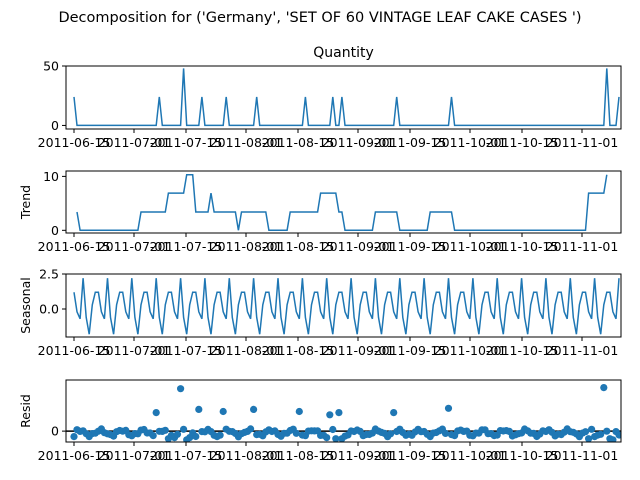  Describe the element at coordinates (51, 176) in the screenshot. I see `y-tick-label: 10` at that location.